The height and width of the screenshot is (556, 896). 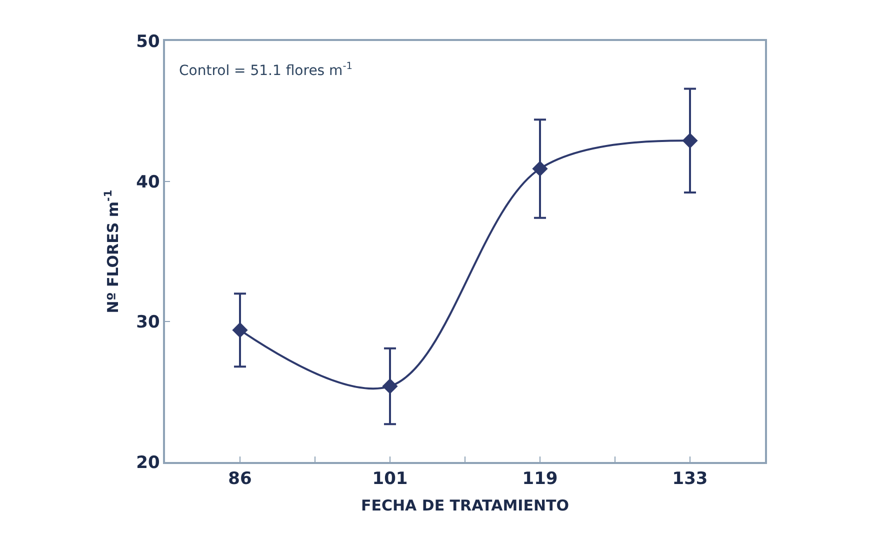 What do you see at coordinates (148, 462) in the screenshot?
I see `y-tick-label: 20` at bounding box center [148, 462].